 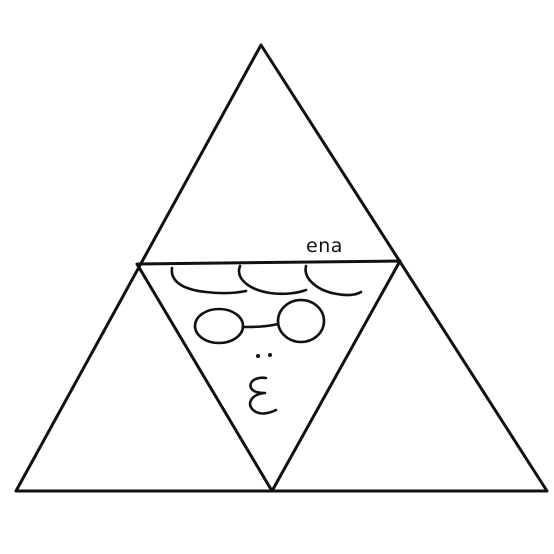 I want to click on signature-text: ena, so click(x=324, y=246).